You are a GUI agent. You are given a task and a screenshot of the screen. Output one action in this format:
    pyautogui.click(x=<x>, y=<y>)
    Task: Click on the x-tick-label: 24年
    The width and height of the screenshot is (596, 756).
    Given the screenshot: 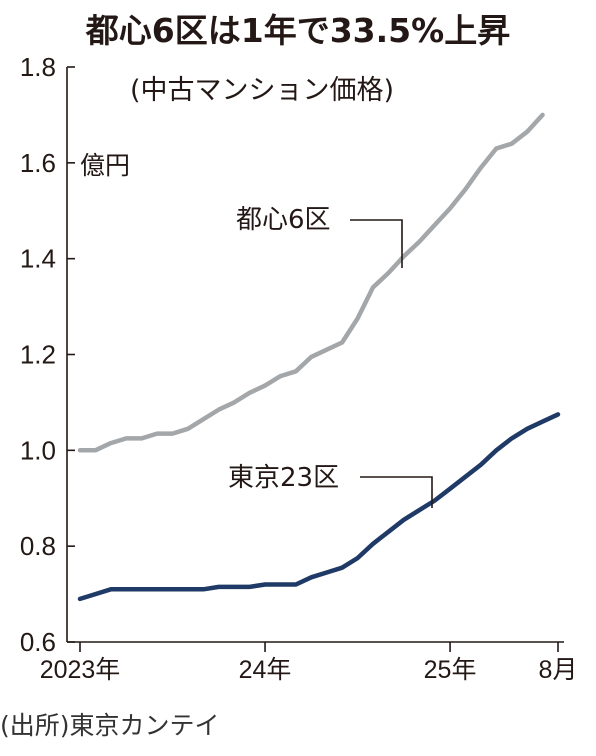 What is the action you would take?
    pyautogui.click(x=265, y=670)
    